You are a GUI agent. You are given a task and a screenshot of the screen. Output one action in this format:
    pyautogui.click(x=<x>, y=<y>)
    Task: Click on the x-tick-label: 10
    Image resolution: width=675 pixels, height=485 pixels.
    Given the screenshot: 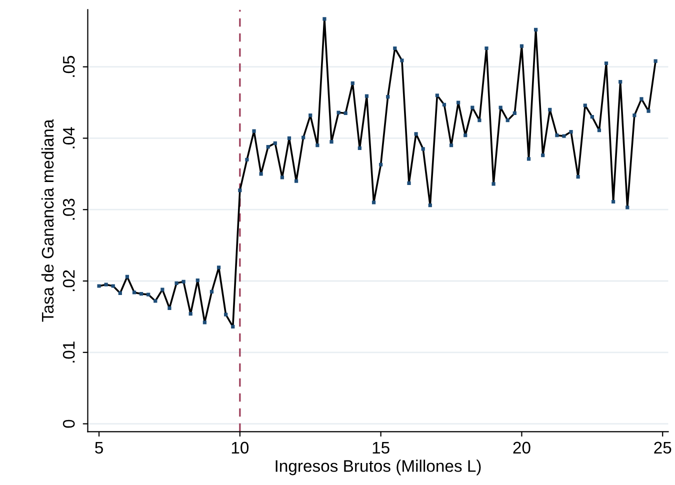 What is the action you would take?
    pyautogui.click(x=240, y=448)
    